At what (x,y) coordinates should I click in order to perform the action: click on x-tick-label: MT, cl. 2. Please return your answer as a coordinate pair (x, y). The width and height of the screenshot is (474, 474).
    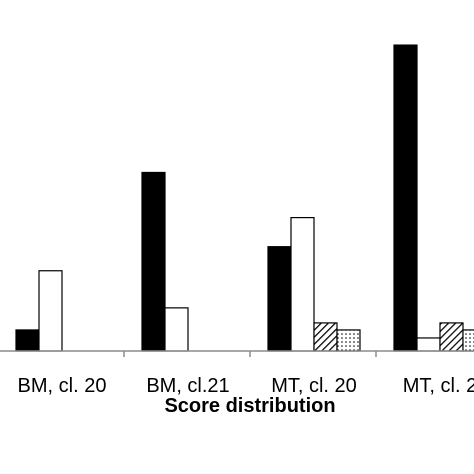
    Looking at the image, I should click on (438, 386).